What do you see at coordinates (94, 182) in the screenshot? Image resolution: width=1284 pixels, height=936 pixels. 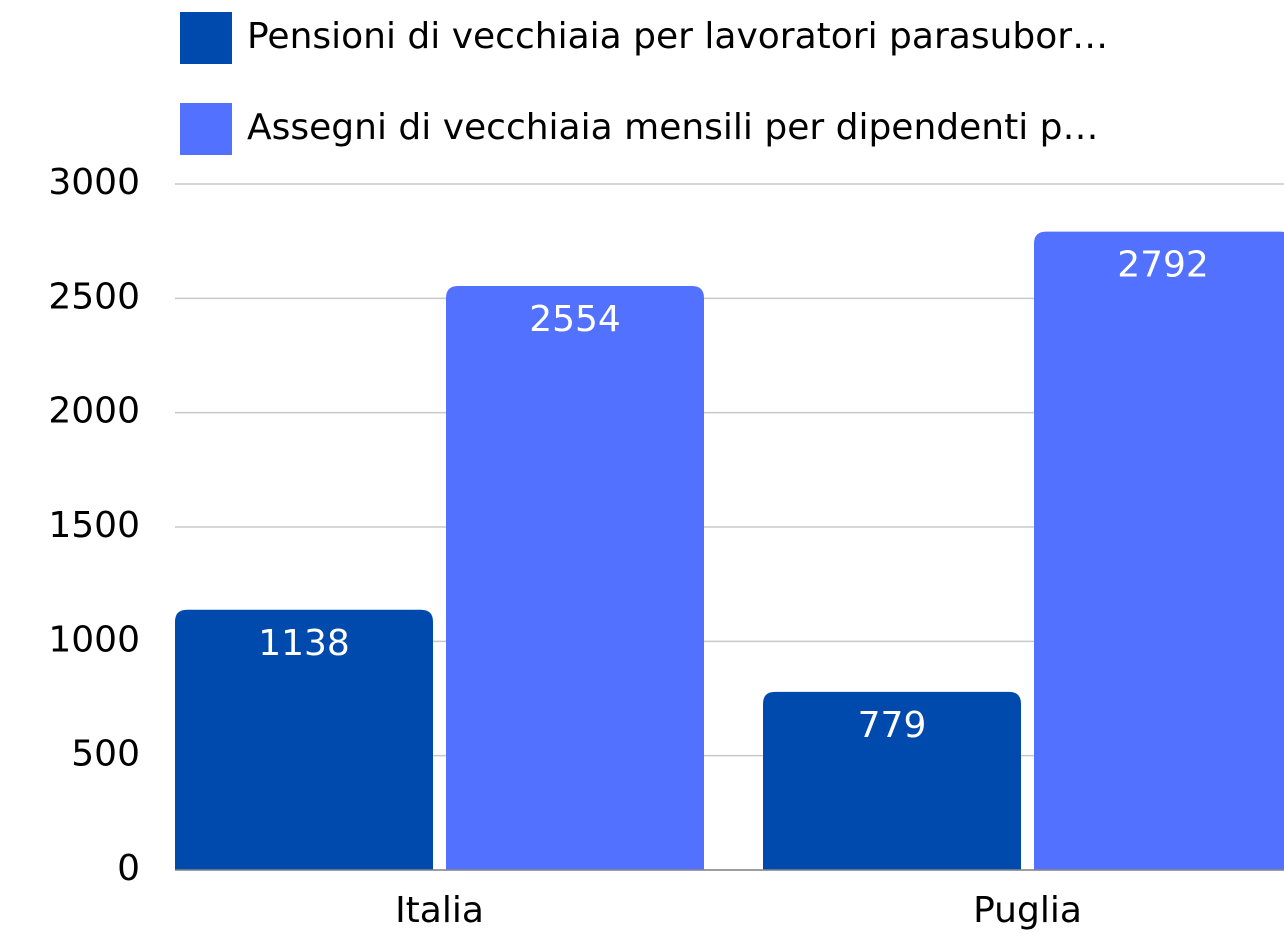 I see `y-tick-label: 3000` at bounding box center [94, 182].